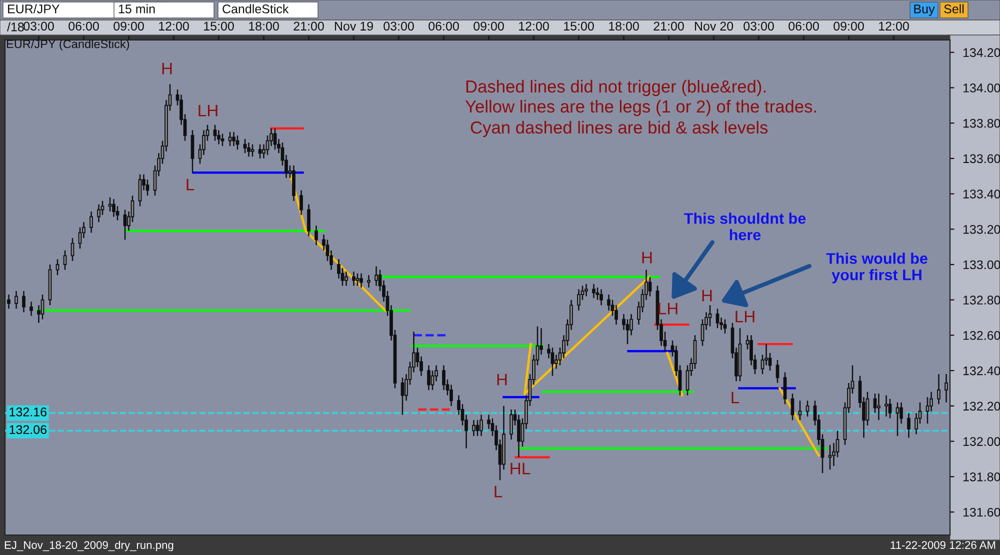 The height and width of the screenshot is (555, 1000). What do you see at coordinates (981, 53) in the screenshot?
I see `y-tick-label: 134.20` at bounding box center [981, 53].